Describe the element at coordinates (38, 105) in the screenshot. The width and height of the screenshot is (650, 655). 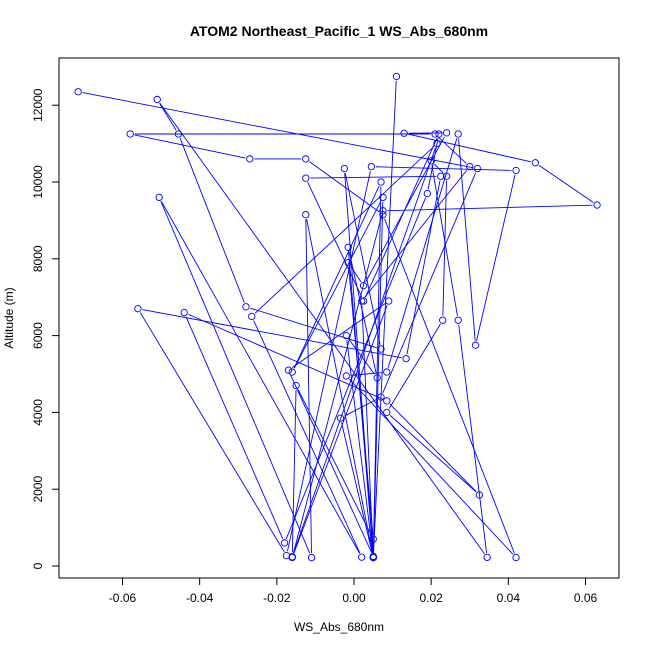
I see `y-tick-label: 12000` at that location.